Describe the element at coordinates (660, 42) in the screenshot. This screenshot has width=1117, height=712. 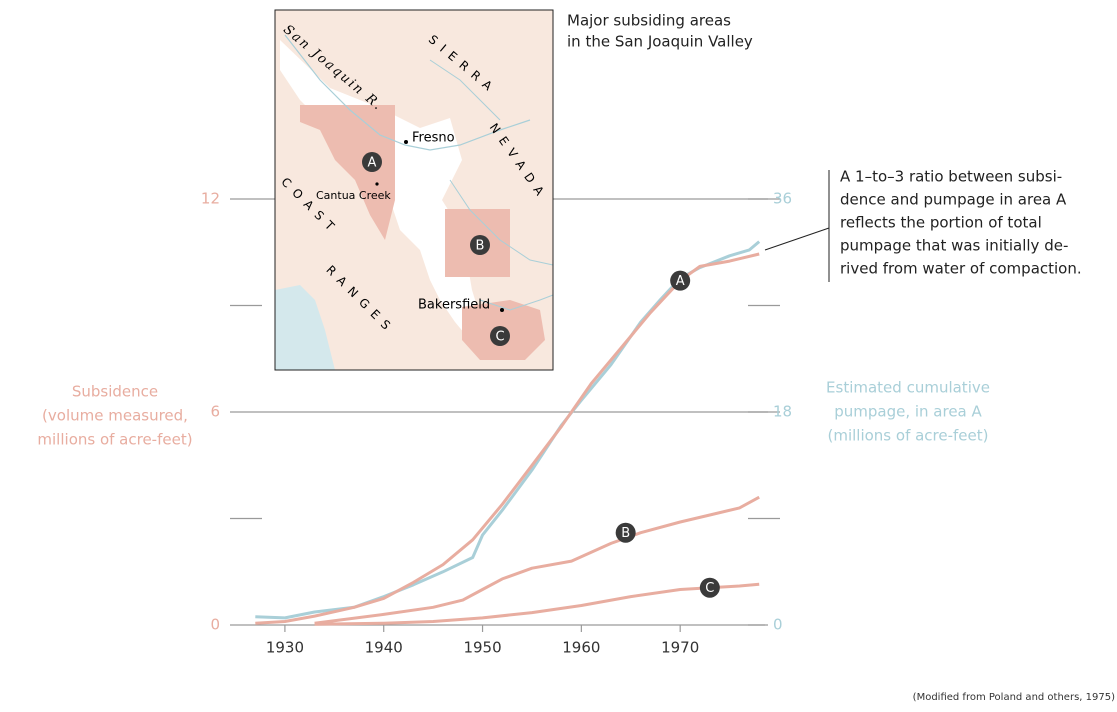
I see `map-title: in the San Joaquin Valley` at that location.